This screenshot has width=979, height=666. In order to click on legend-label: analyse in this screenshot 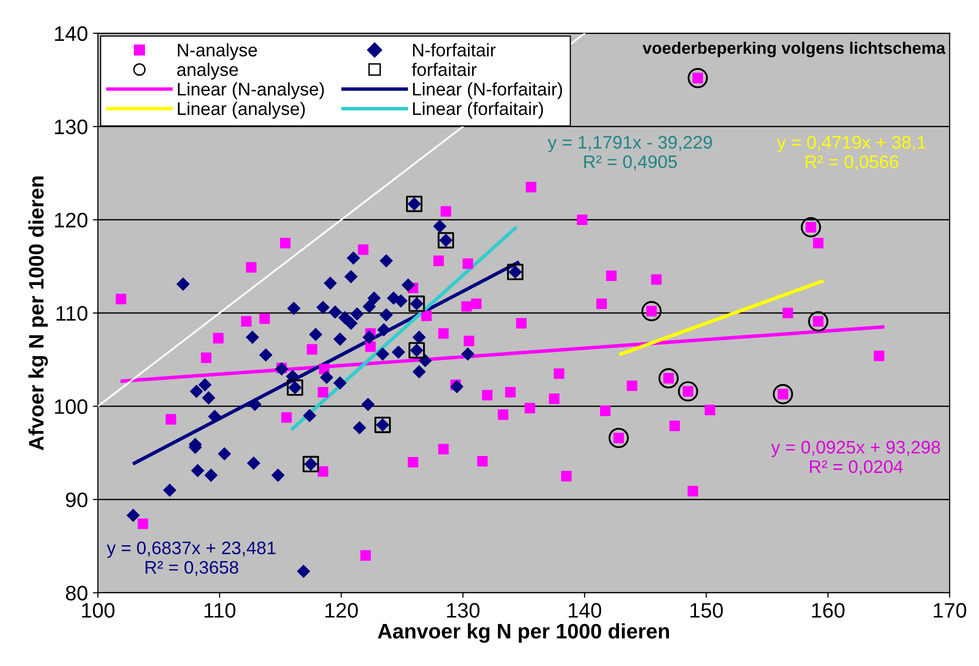, I will do `click(207, 71)`.